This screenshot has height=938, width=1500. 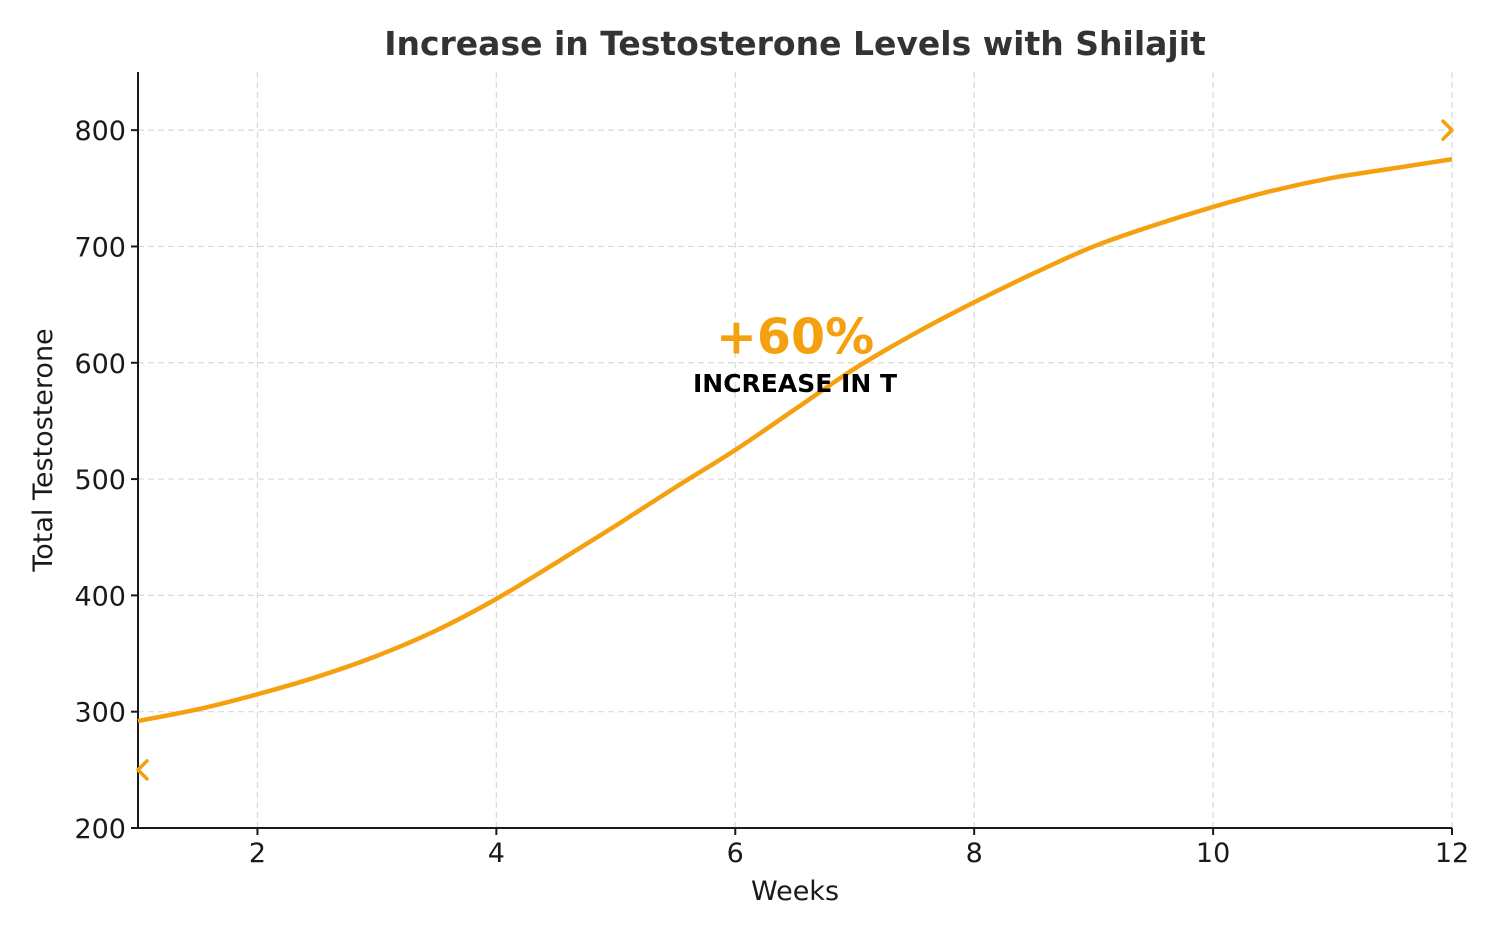 I want to click on x-tick-label: 4, so click(x=496, y=853).